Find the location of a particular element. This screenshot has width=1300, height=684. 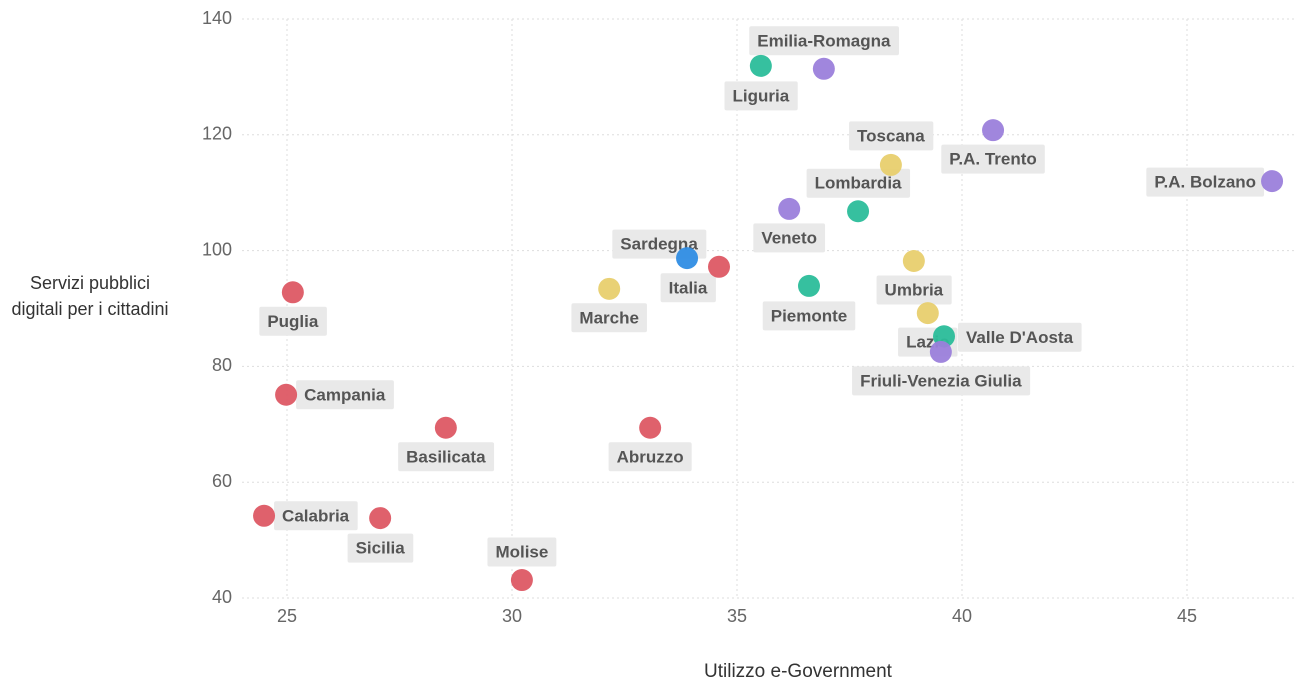

point-label: Veneto is located at coordinates (789, 237).